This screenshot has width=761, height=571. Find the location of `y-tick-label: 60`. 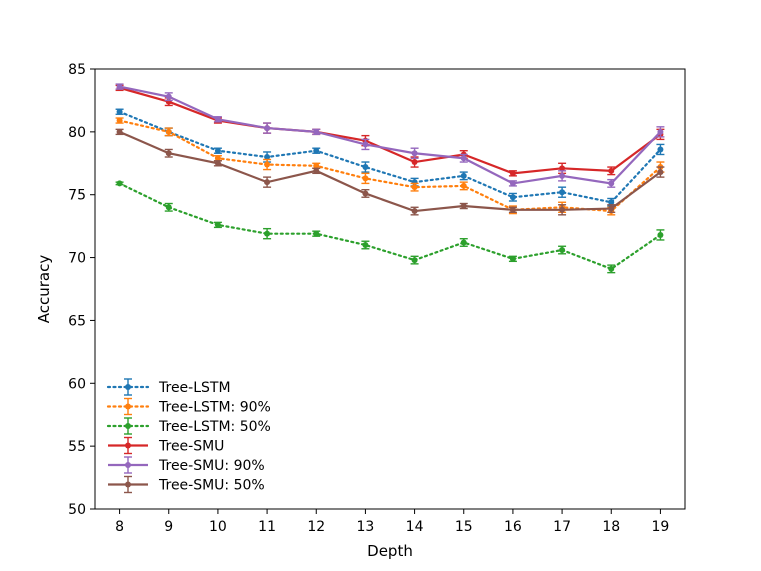

y-tick-label: 60 is located at coordinates (77, 384).